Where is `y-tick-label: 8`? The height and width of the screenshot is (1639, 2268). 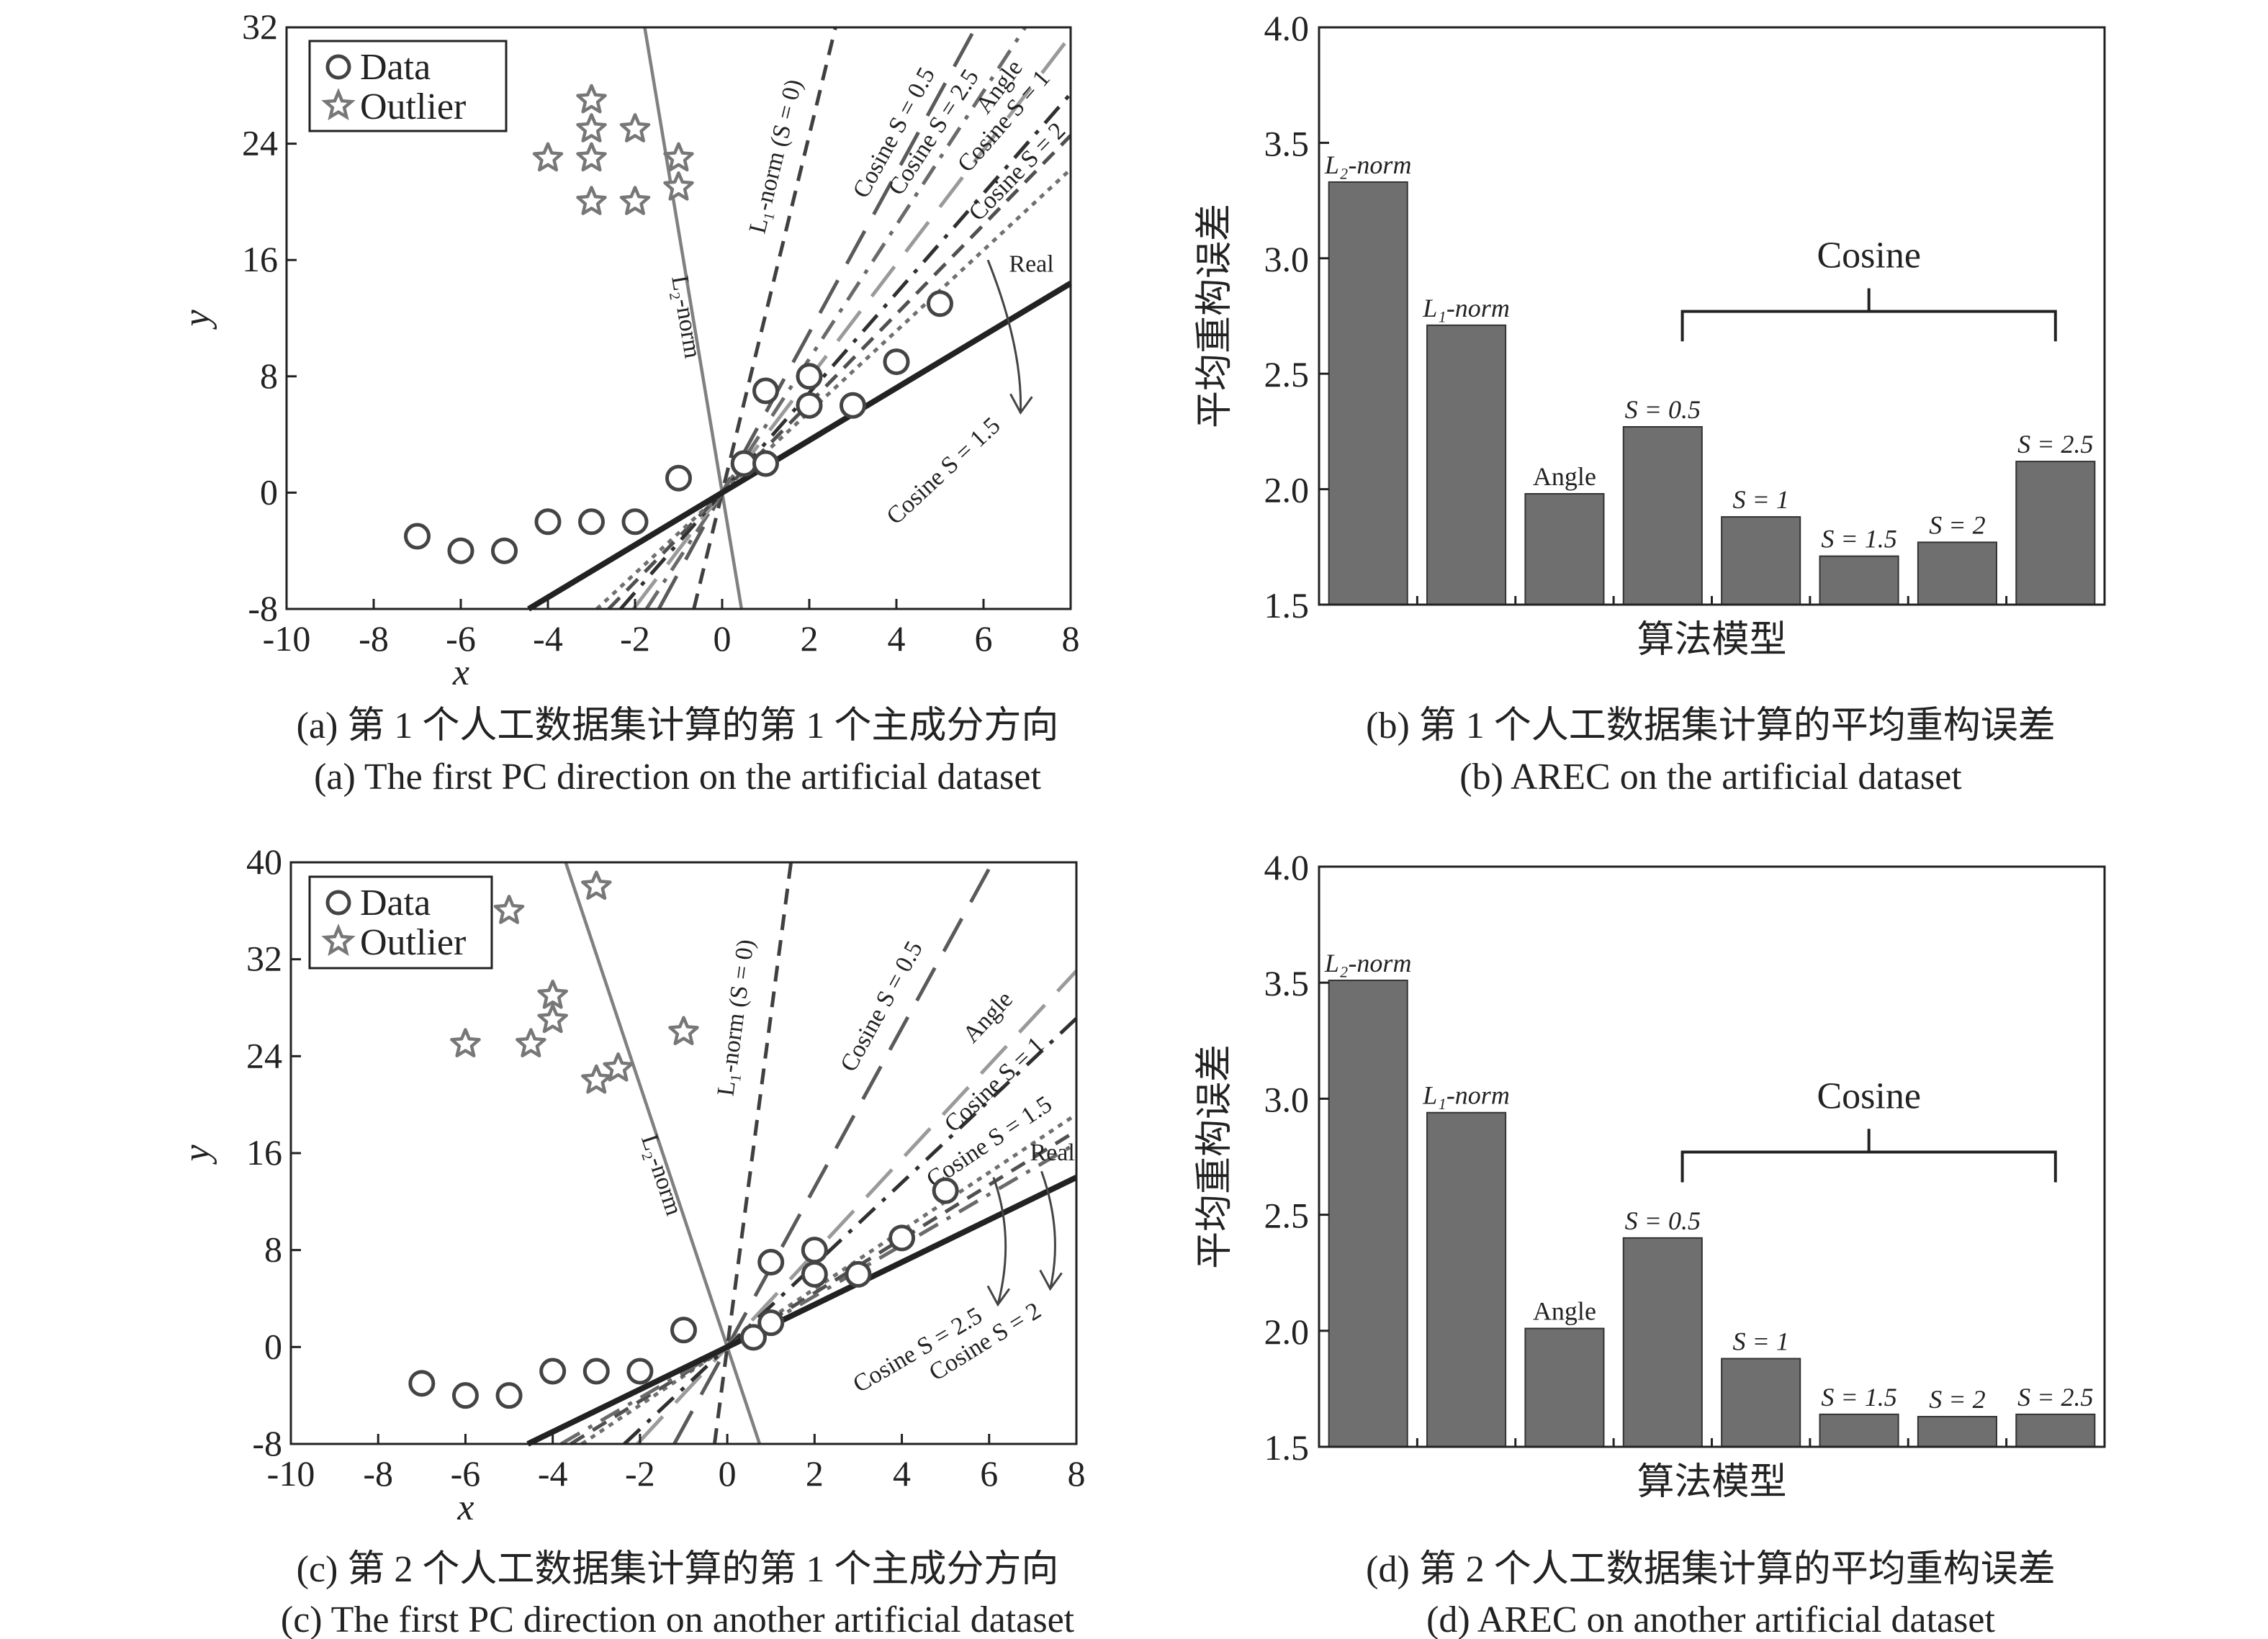 y-tick-label: 8 is located at coordinates (273, 1249).